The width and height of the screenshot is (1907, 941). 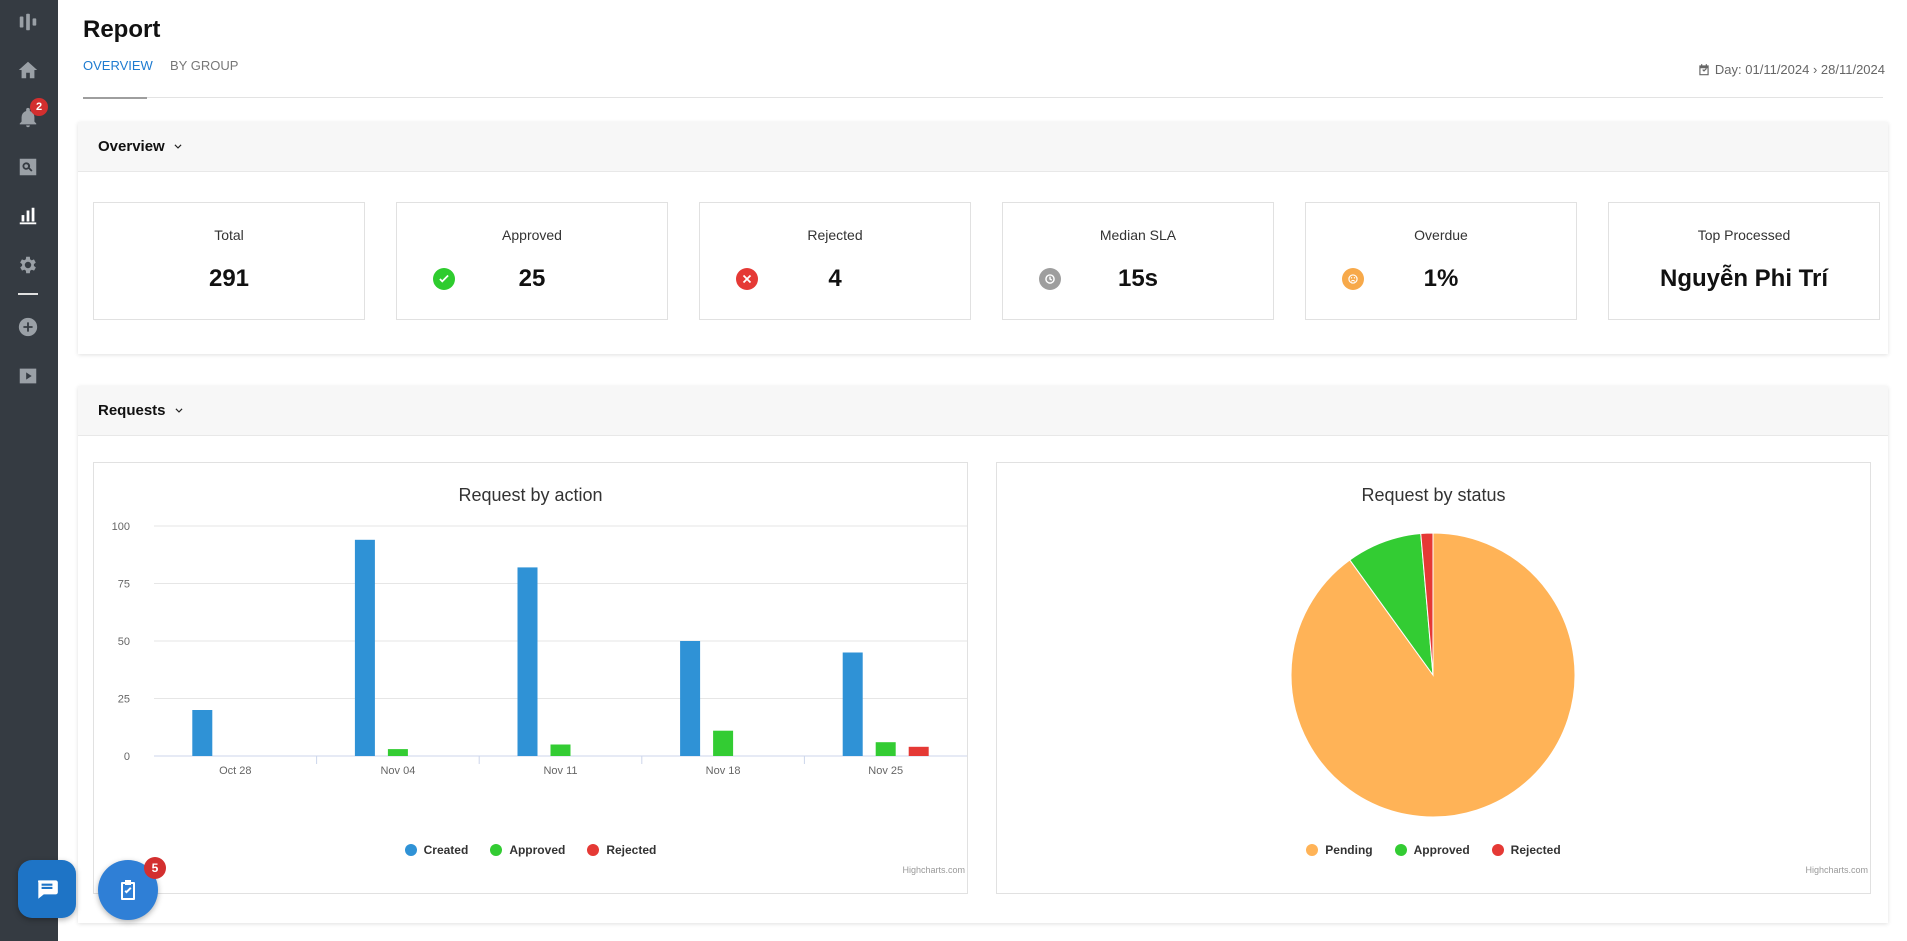 I want to click on stat-card-rejected: Rejected 4, so click(x=835, y=261).